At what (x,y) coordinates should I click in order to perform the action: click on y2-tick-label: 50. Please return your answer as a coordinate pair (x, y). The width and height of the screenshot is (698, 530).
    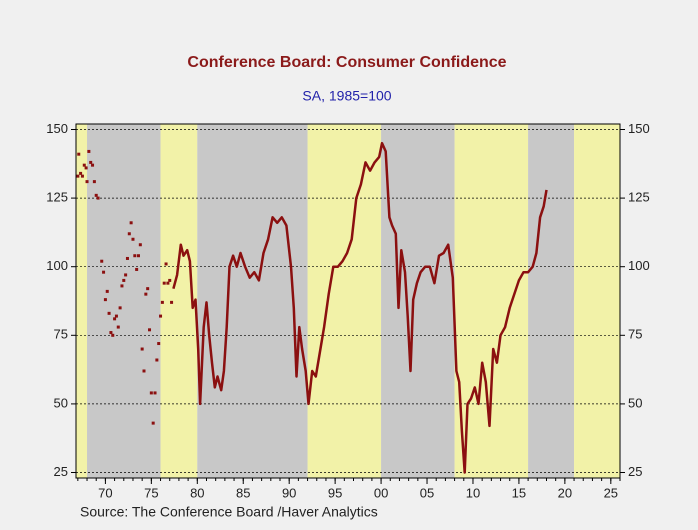
    Looking at the image, I should click on (635, 402).